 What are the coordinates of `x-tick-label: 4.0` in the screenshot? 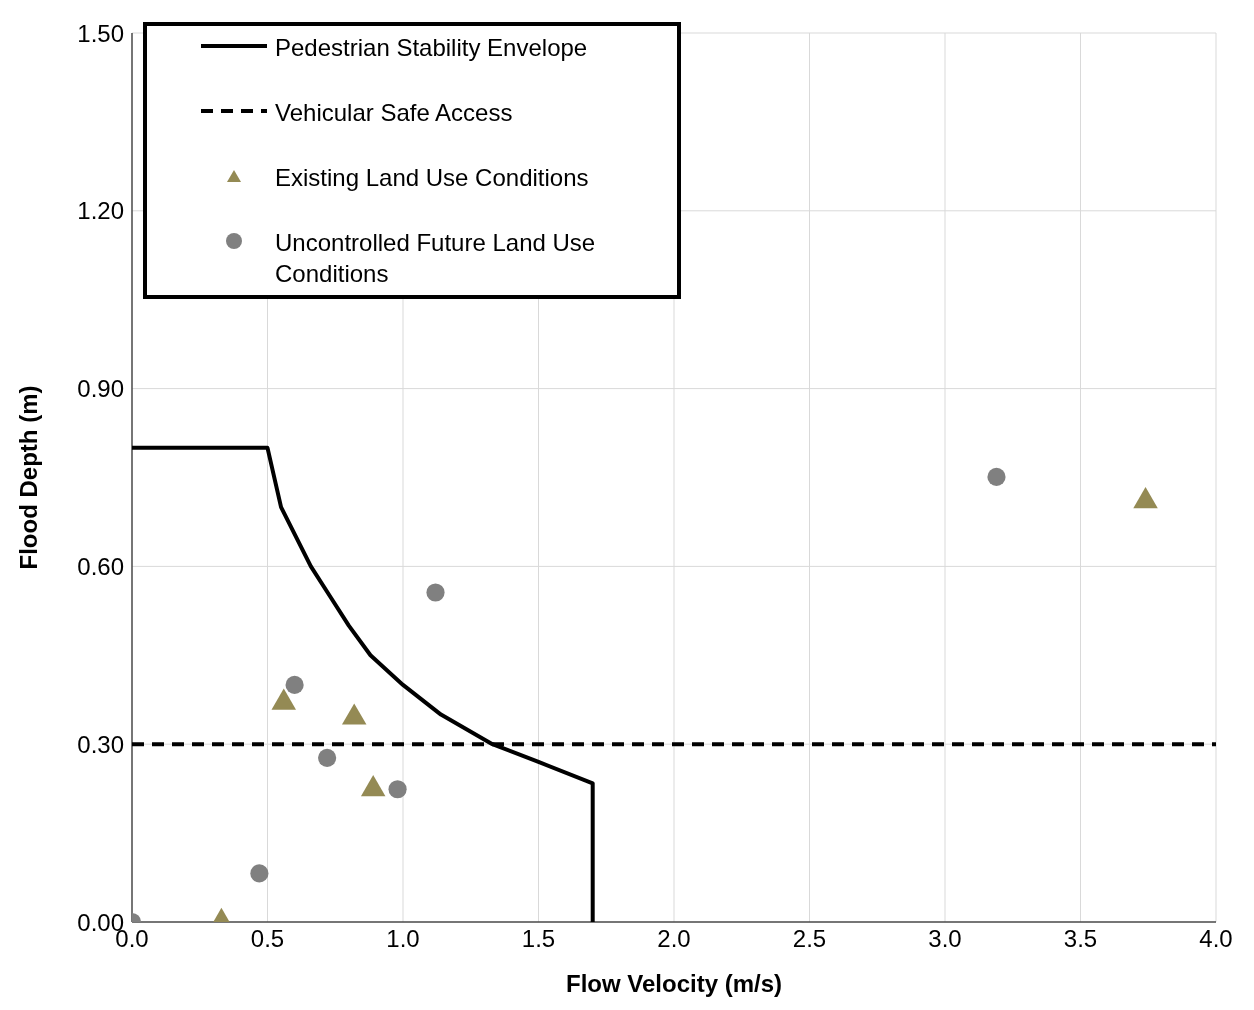 It's located at (1216, 939).